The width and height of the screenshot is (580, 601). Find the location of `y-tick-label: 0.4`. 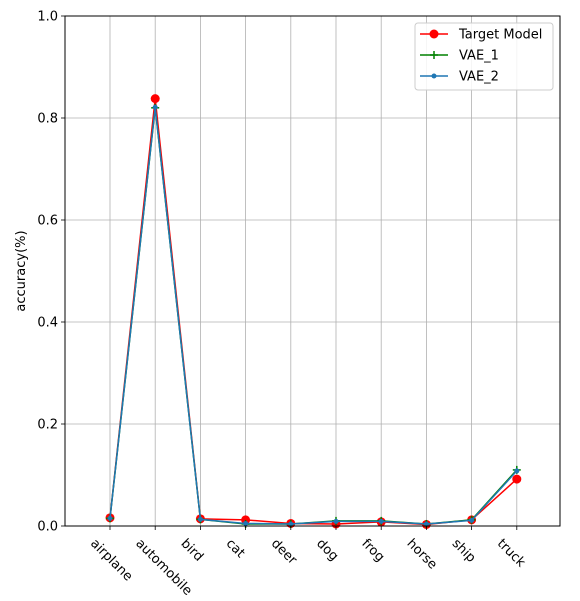

y-tick-label: 0.4 is located at coordinates (47, 323).